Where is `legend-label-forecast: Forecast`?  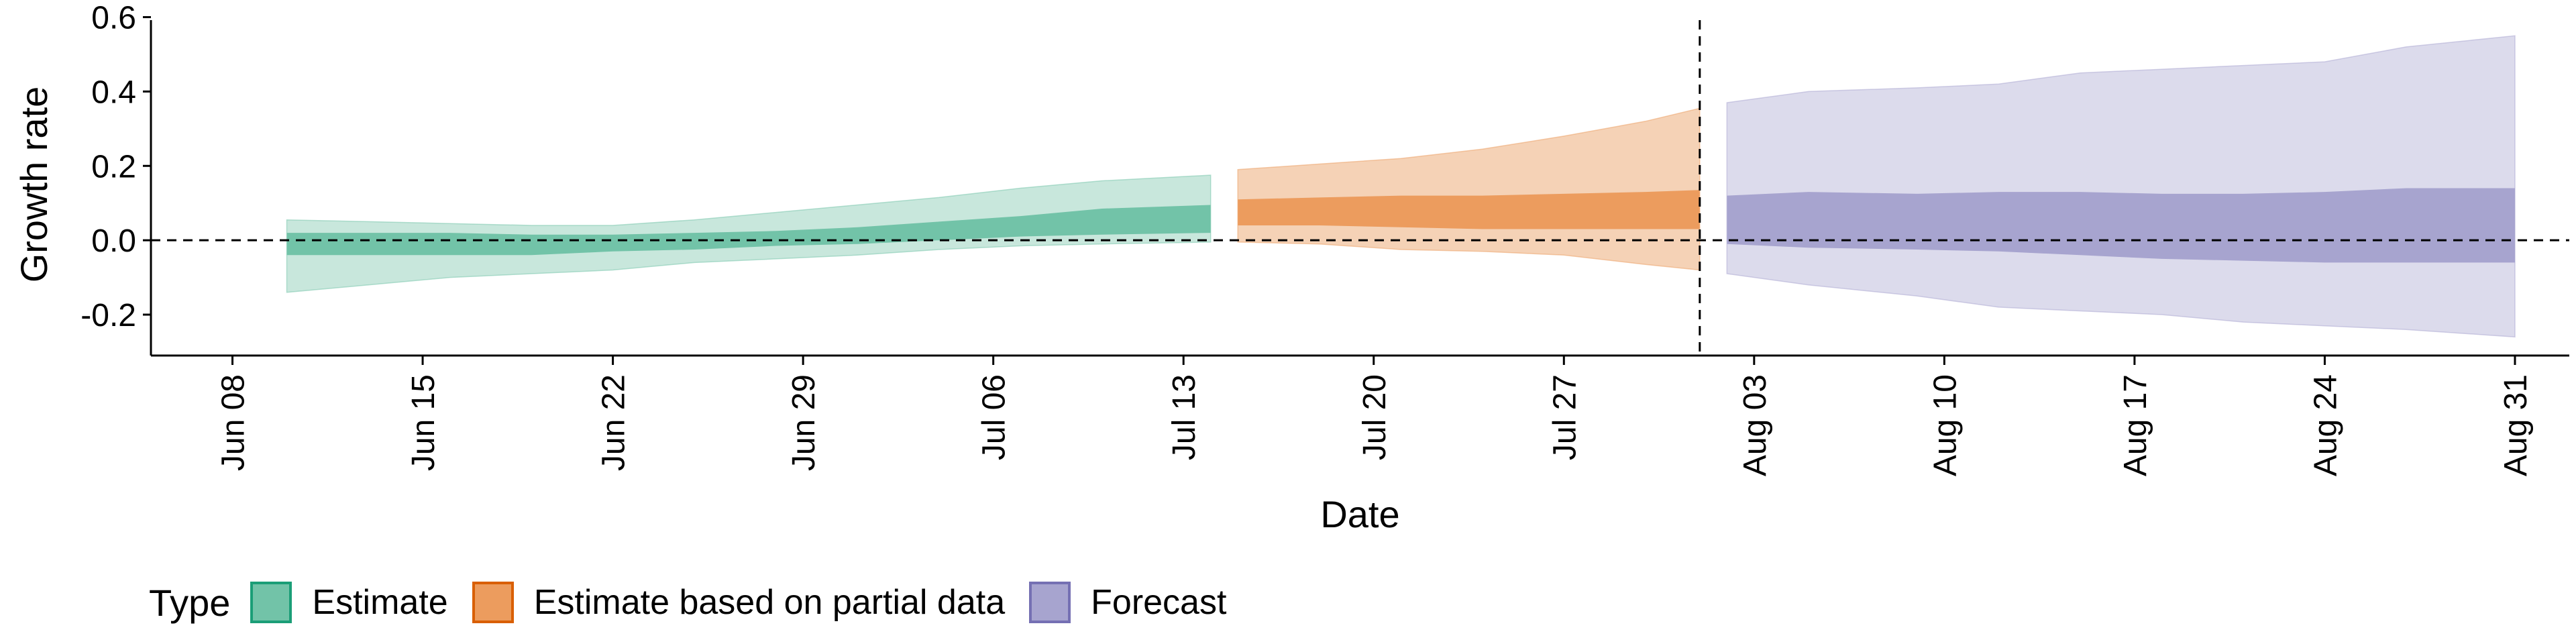 legend-label-forecast: Forecast is located at coordinates (1159, 602).